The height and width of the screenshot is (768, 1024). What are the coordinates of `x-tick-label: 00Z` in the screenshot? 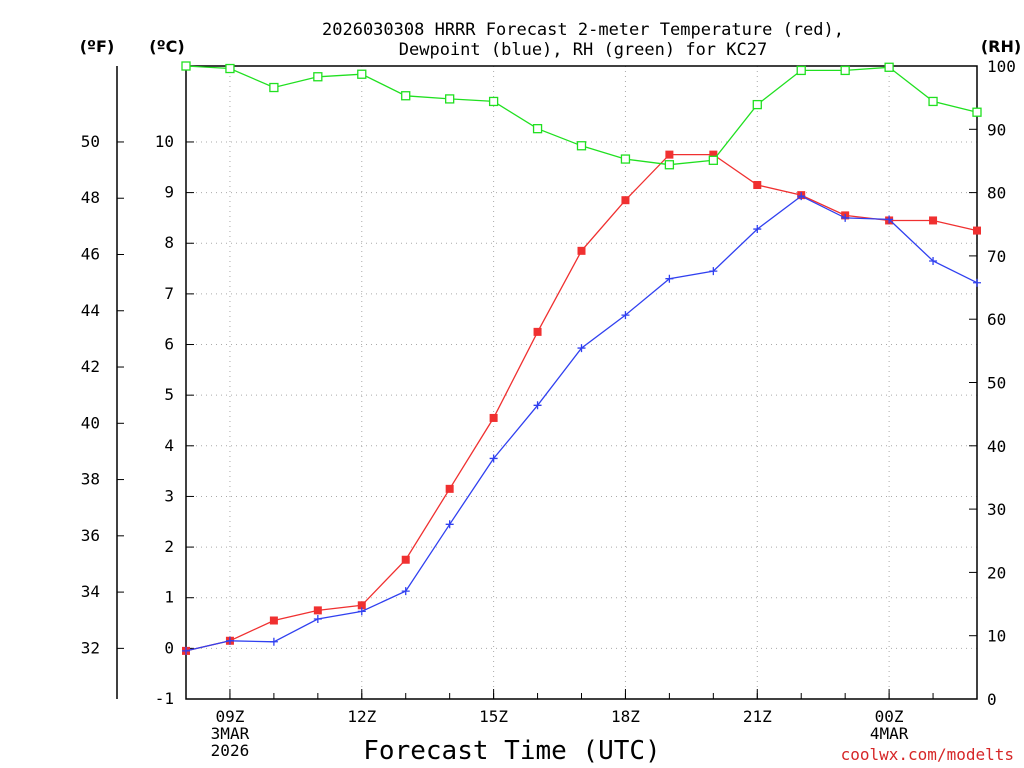 It's located at (889, 716).